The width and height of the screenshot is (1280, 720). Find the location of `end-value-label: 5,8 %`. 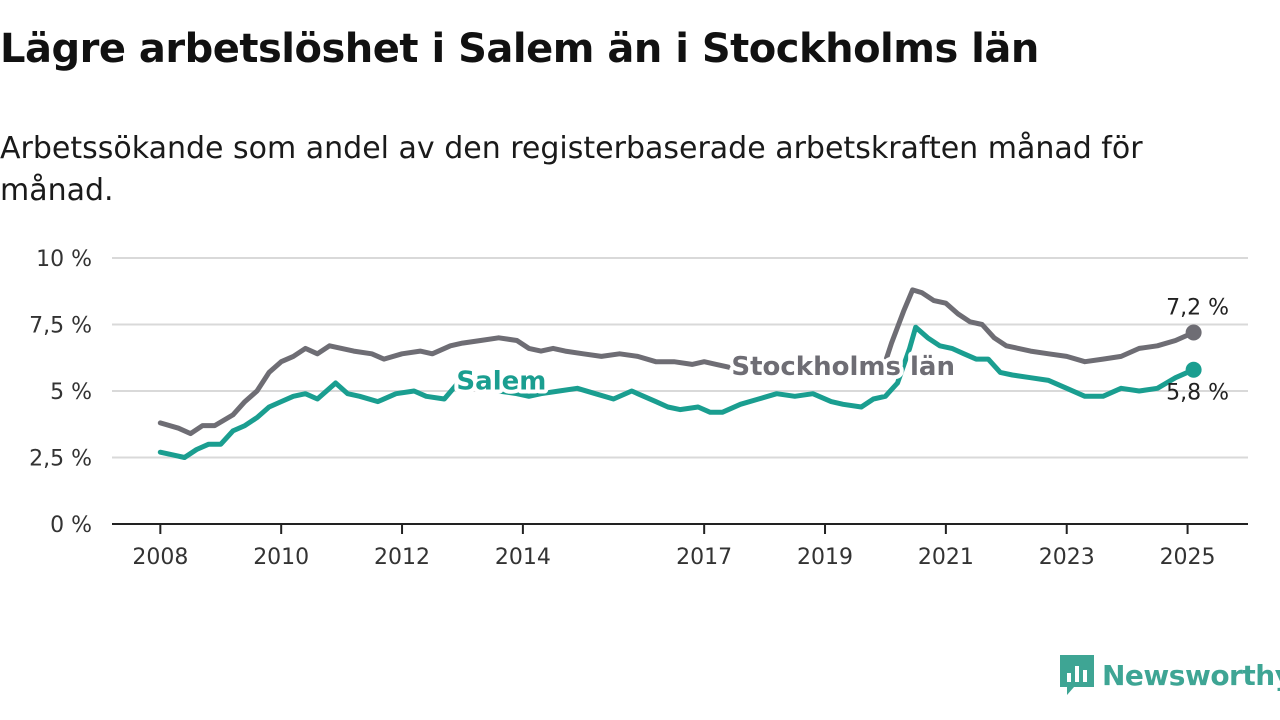

end-value-label: 5,8 % is located at coordinates (1197, 393).